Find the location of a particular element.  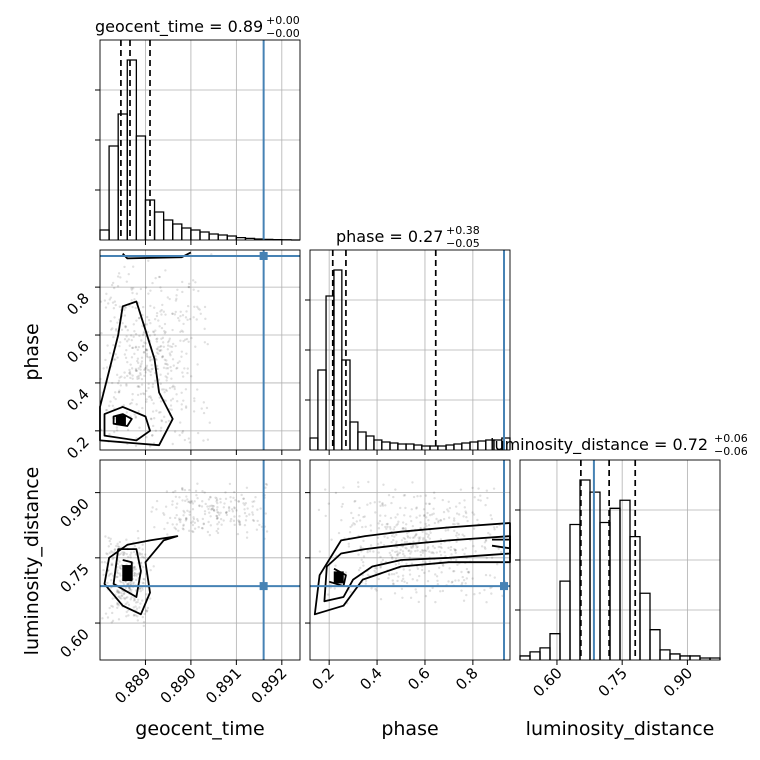

scatter-ldgt-peak is located at coordinates (127, 573).